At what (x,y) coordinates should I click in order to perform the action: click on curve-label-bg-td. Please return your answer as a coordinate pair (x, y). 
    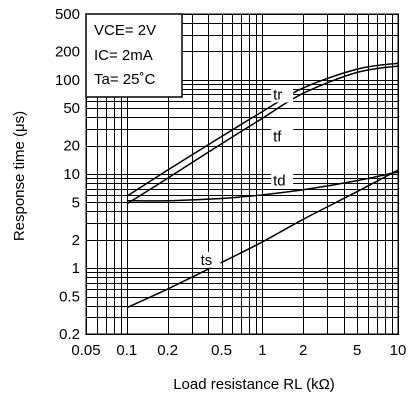
    Looking at the image, I should click on (282, 180).